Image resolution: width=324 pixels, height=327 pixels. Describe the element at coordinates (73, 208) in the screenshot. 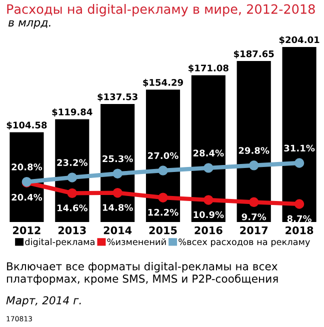

I see `data-label: 14.6%` at that location.